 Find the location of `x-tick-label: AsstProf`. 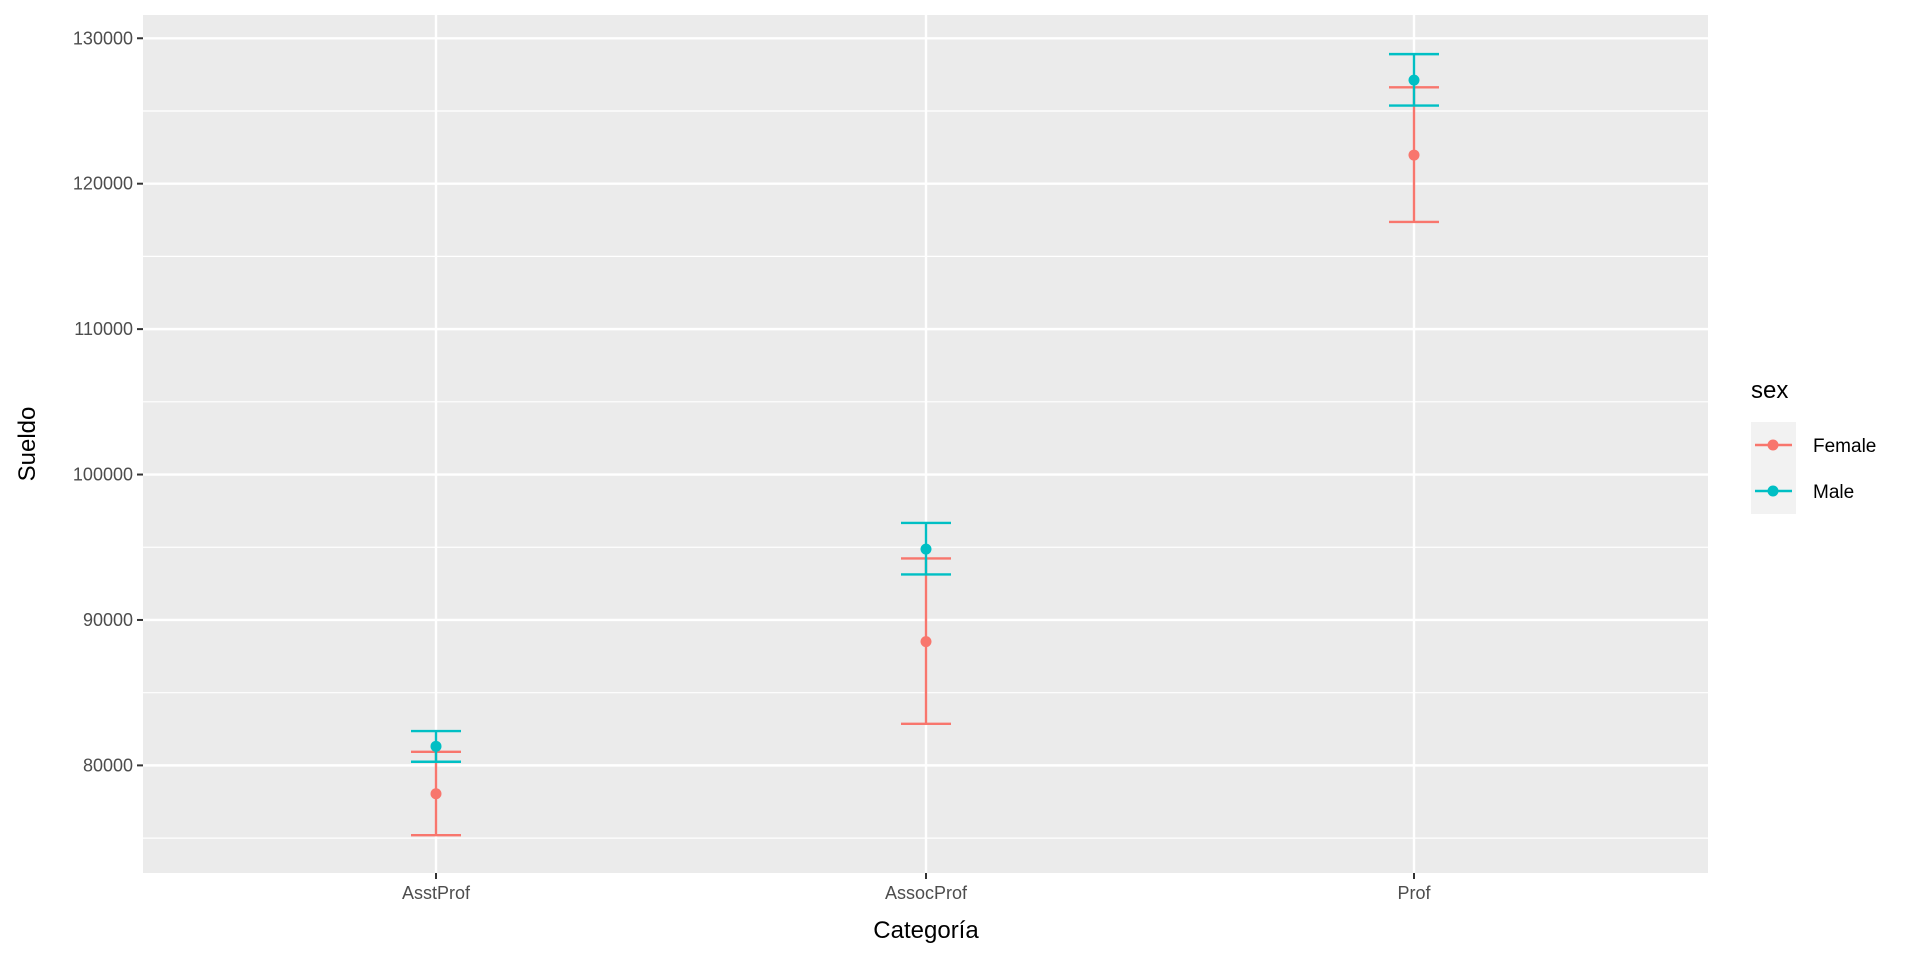

x-tick-label: AsstProf is located at coordinates (436, 893).